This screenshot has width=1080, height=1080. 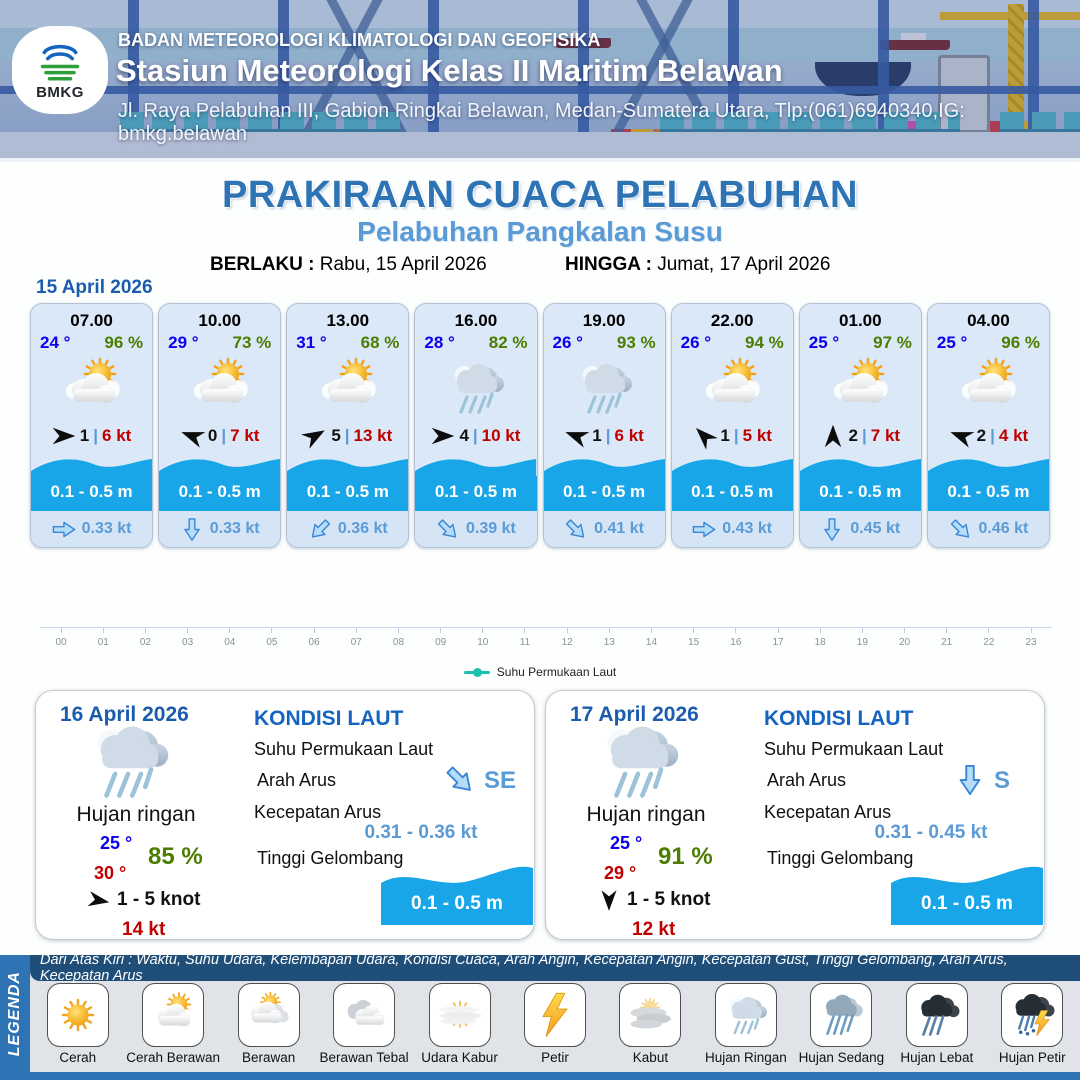 I want to click on temp-min: 25 °, so click(x=626, y=843).